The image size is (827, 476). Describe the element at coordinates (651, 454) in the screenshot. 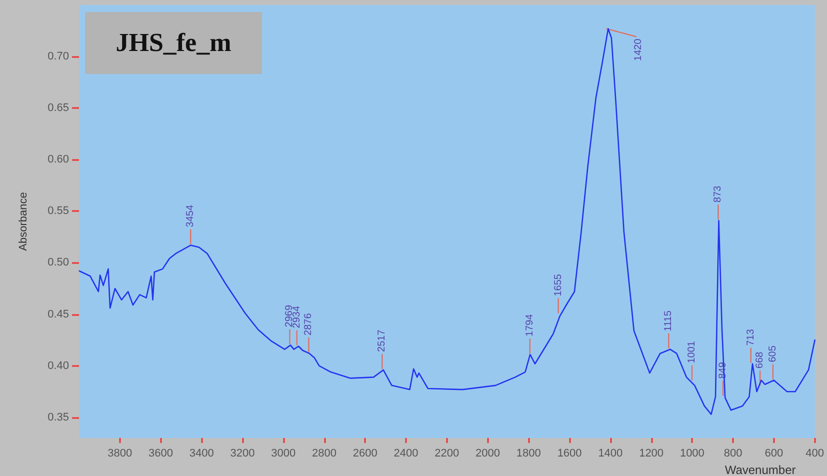

I see `x-tick-label: 1200` at that location.